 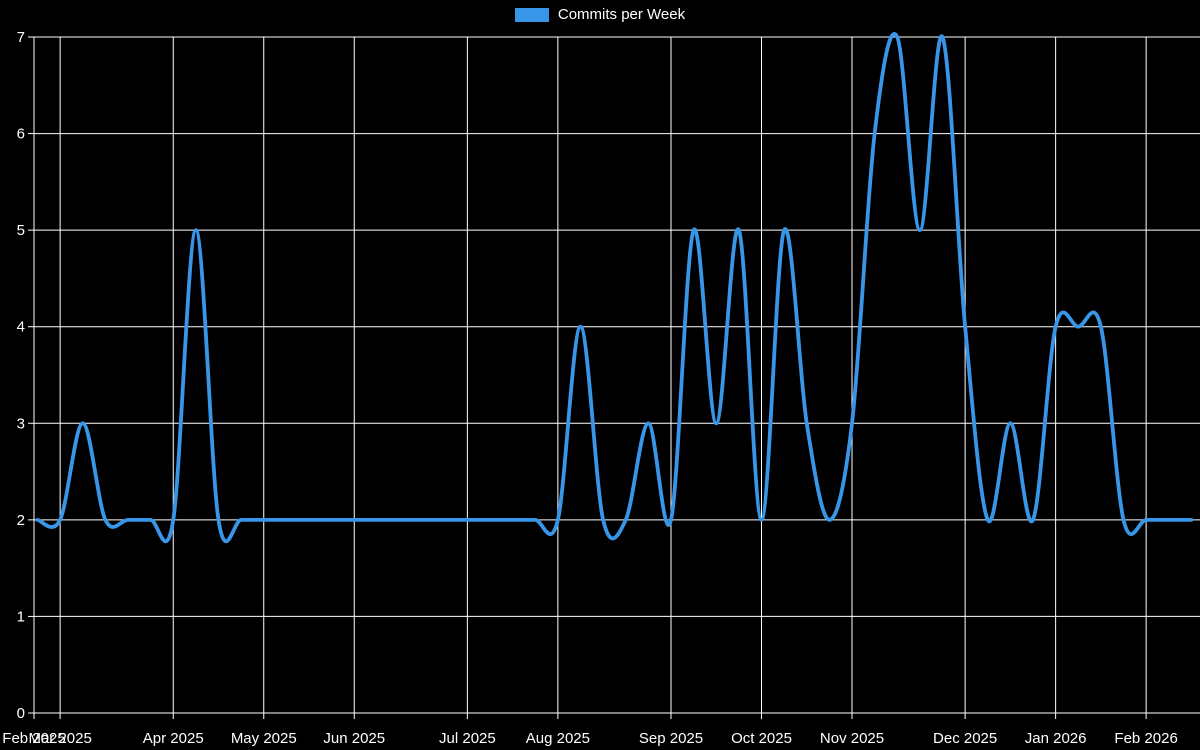 What do you see at coordinates (21, 134) in the screenshot?
I see `y-tick-label: 6` at bounding box center [21, 134].